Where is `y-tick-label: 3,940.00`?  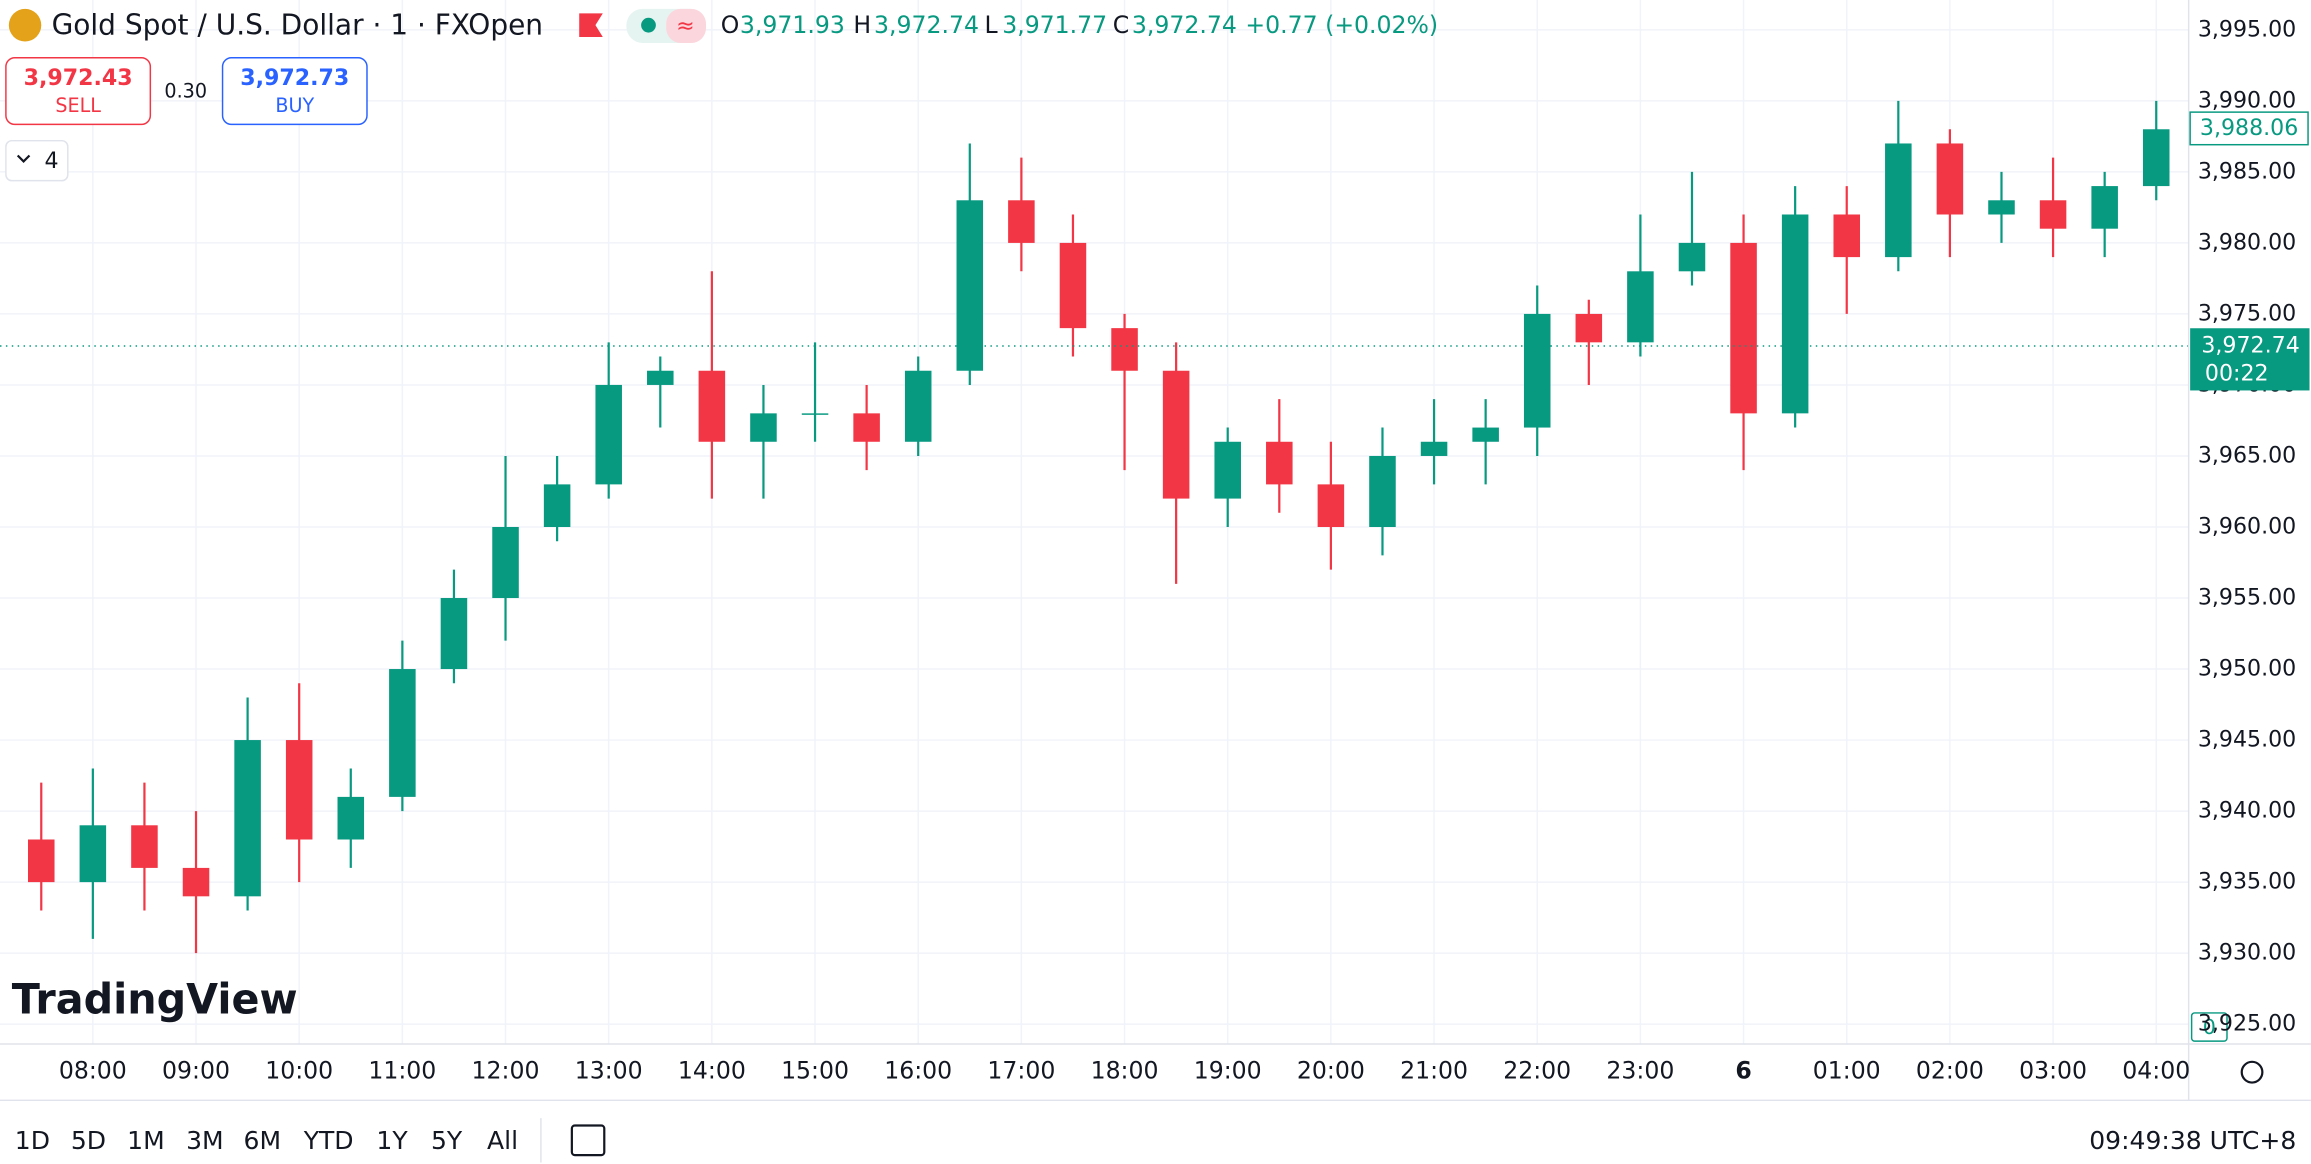 y-tick-label: 3,940.00 is located at coordinates (2247, 811).